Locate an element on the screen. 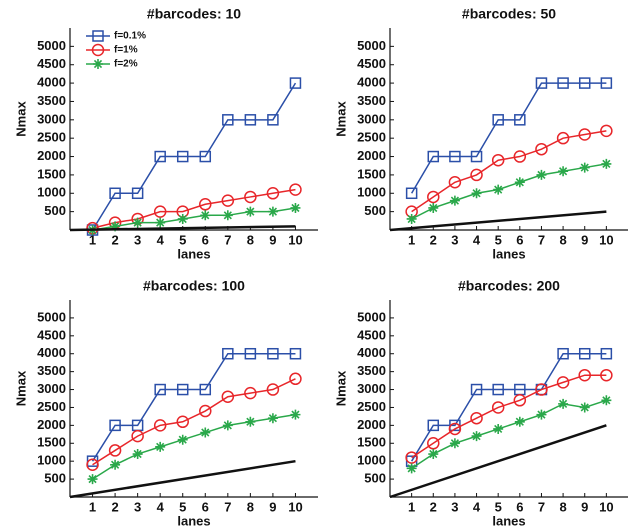 Image resolution: width=634 pixels, height=530 pixels. chart-title: #barcodes: 10 is located at coordinates (194, 14).